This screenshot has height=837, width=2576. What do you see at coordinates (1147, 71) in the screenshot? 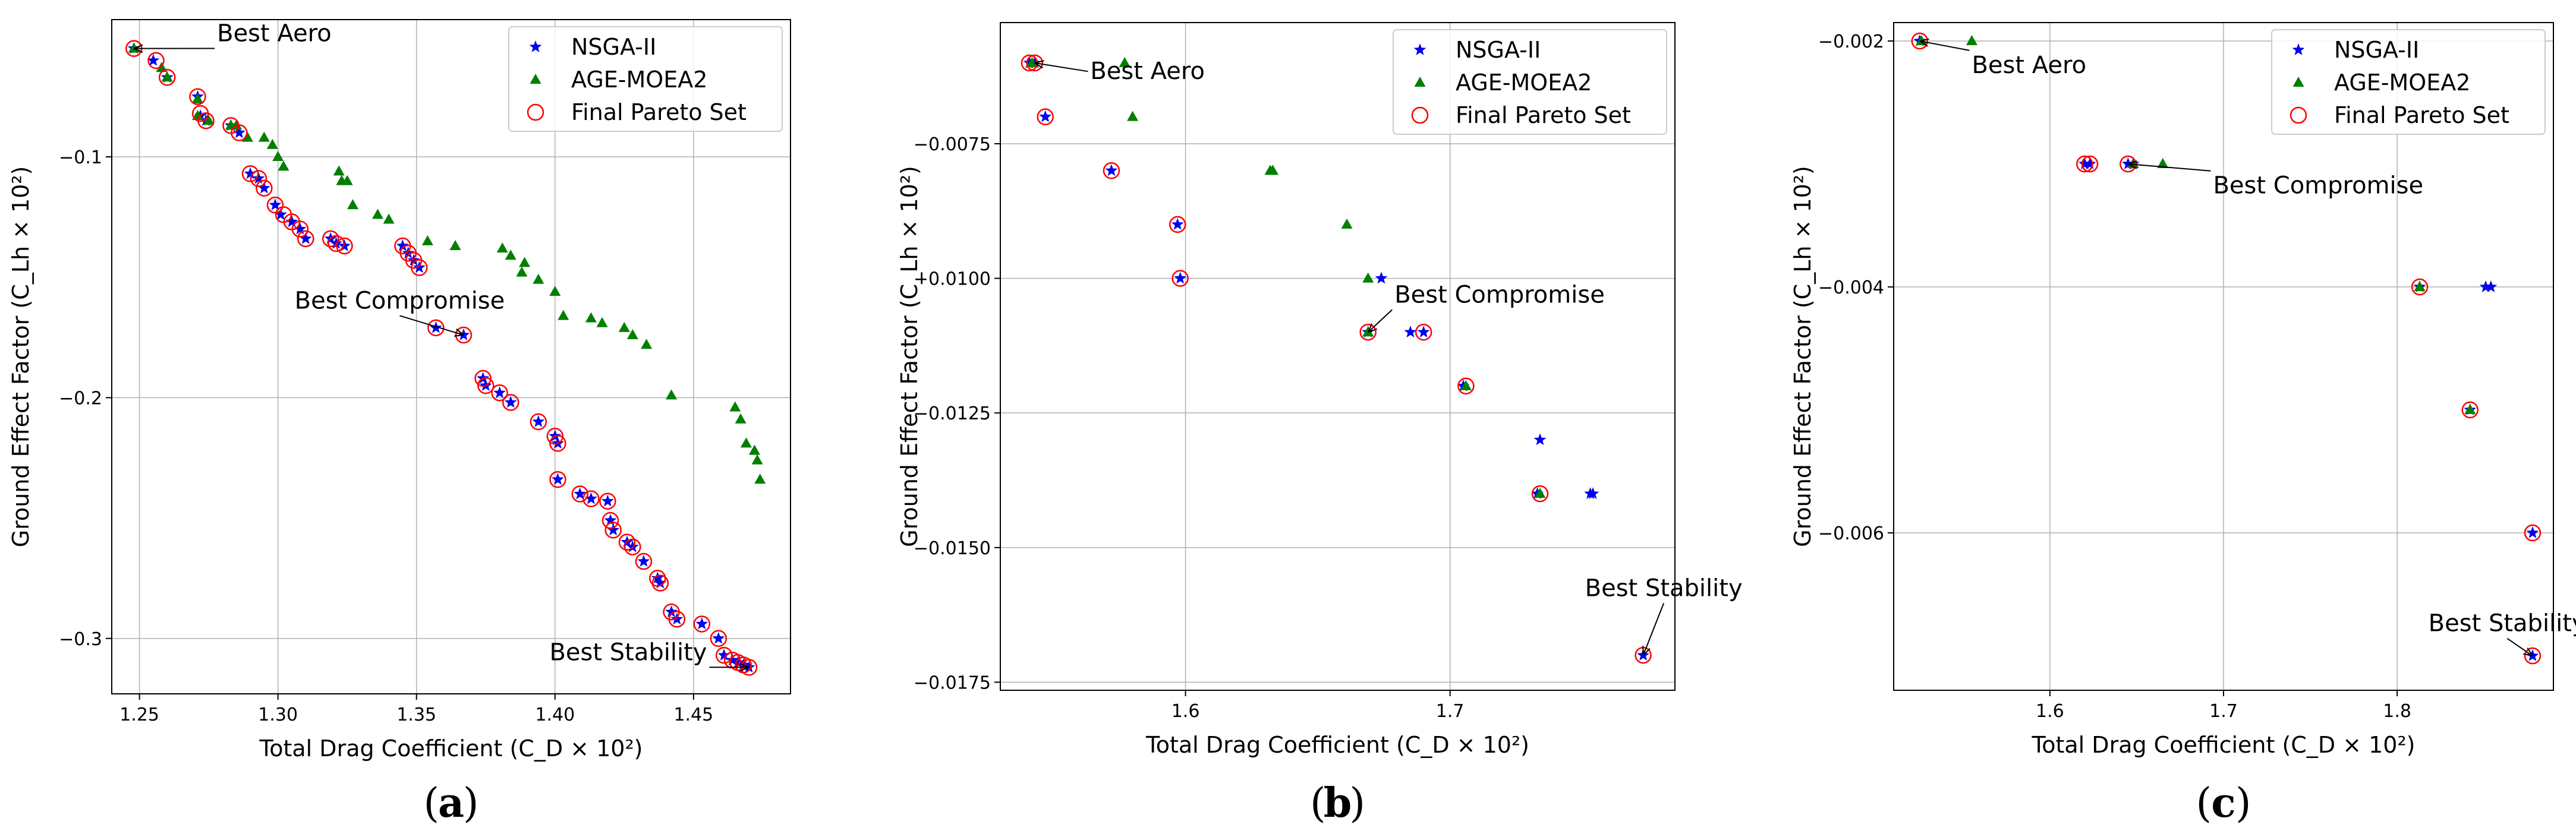
I see `annotation-label: Best Aero` at bounding box center [1147, 71].